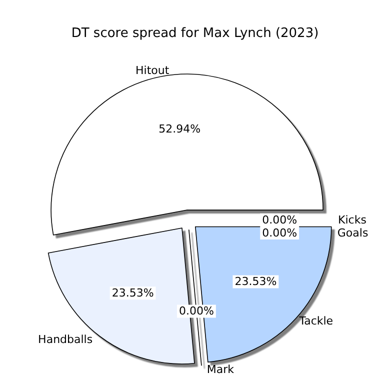 This screenshot has height=390, width=390. Describe the element at coordinates (153, 71) in the screenshot. I see `slice-label: Hitout` at that location.